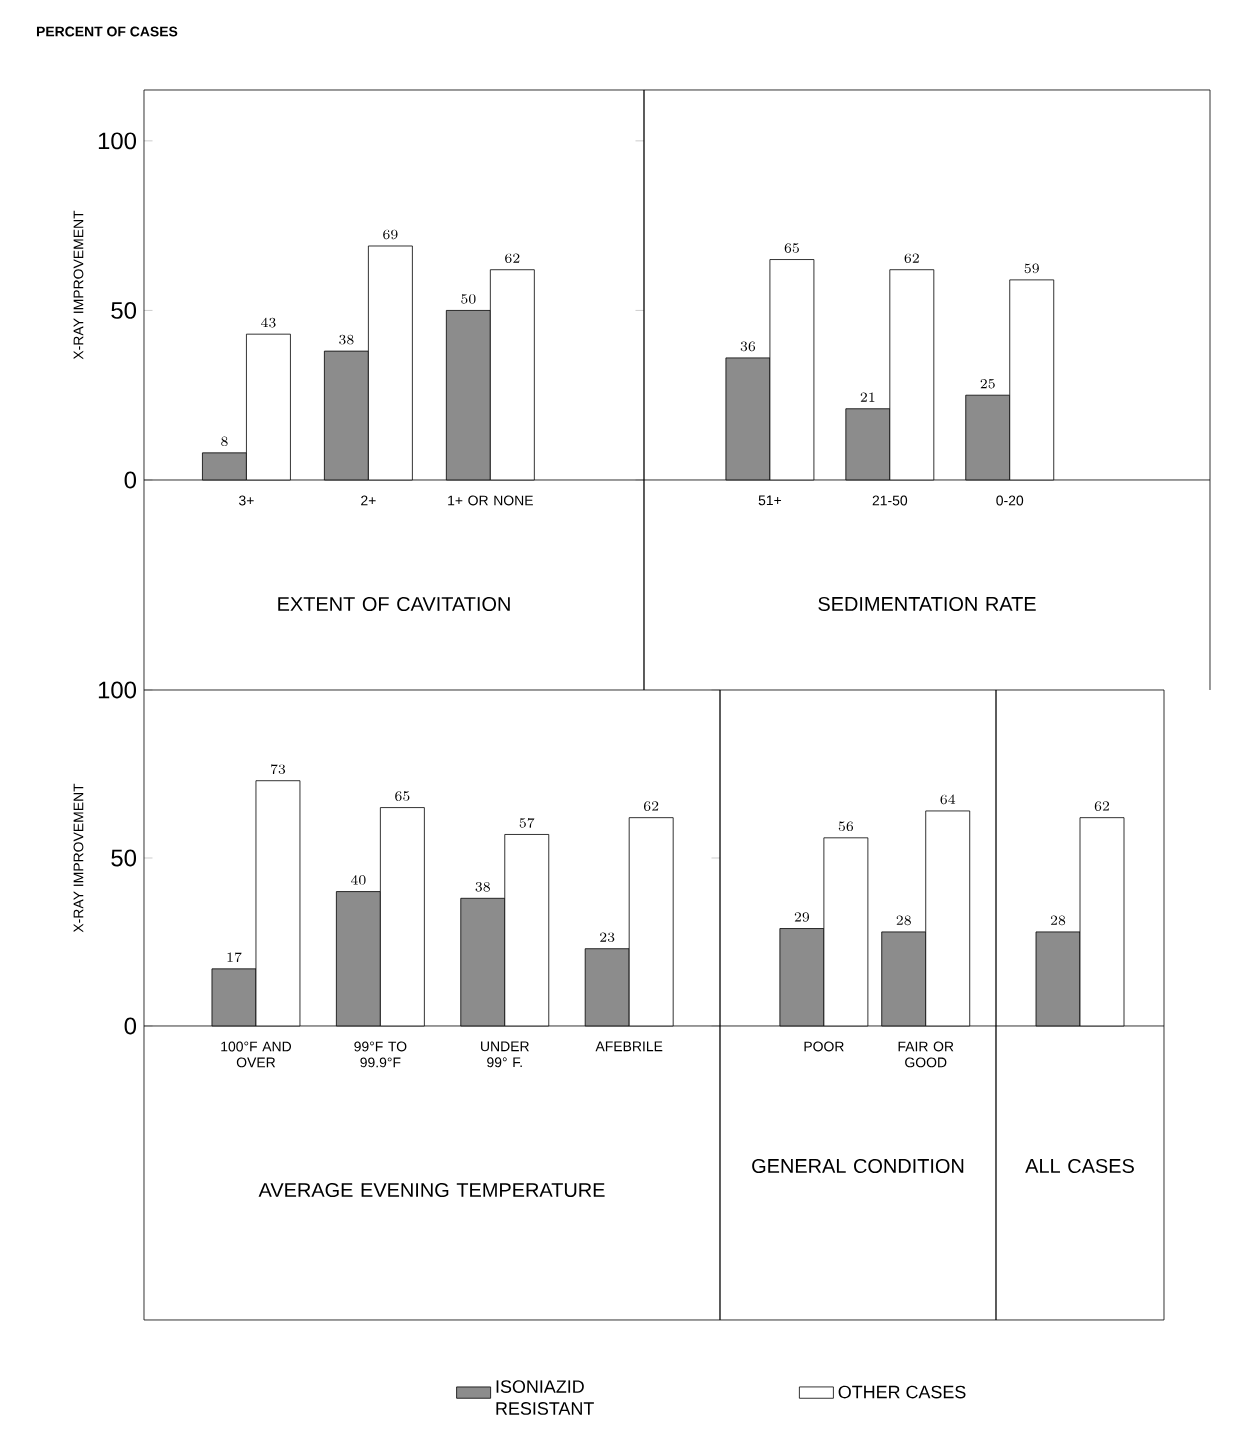  I want to click on x-axis-title: GENERAL CONDITION, so click(858, 1166).